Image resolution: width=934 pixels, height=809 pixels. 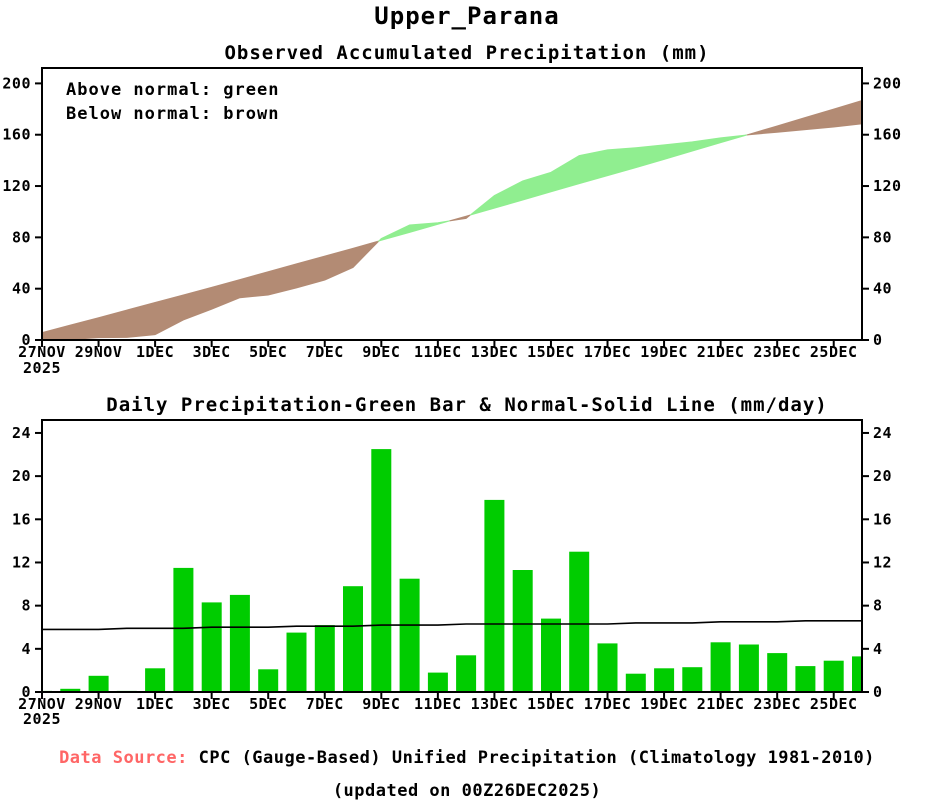 I want to click on y-tick-label-left: 24, so click(x=21, y=433).